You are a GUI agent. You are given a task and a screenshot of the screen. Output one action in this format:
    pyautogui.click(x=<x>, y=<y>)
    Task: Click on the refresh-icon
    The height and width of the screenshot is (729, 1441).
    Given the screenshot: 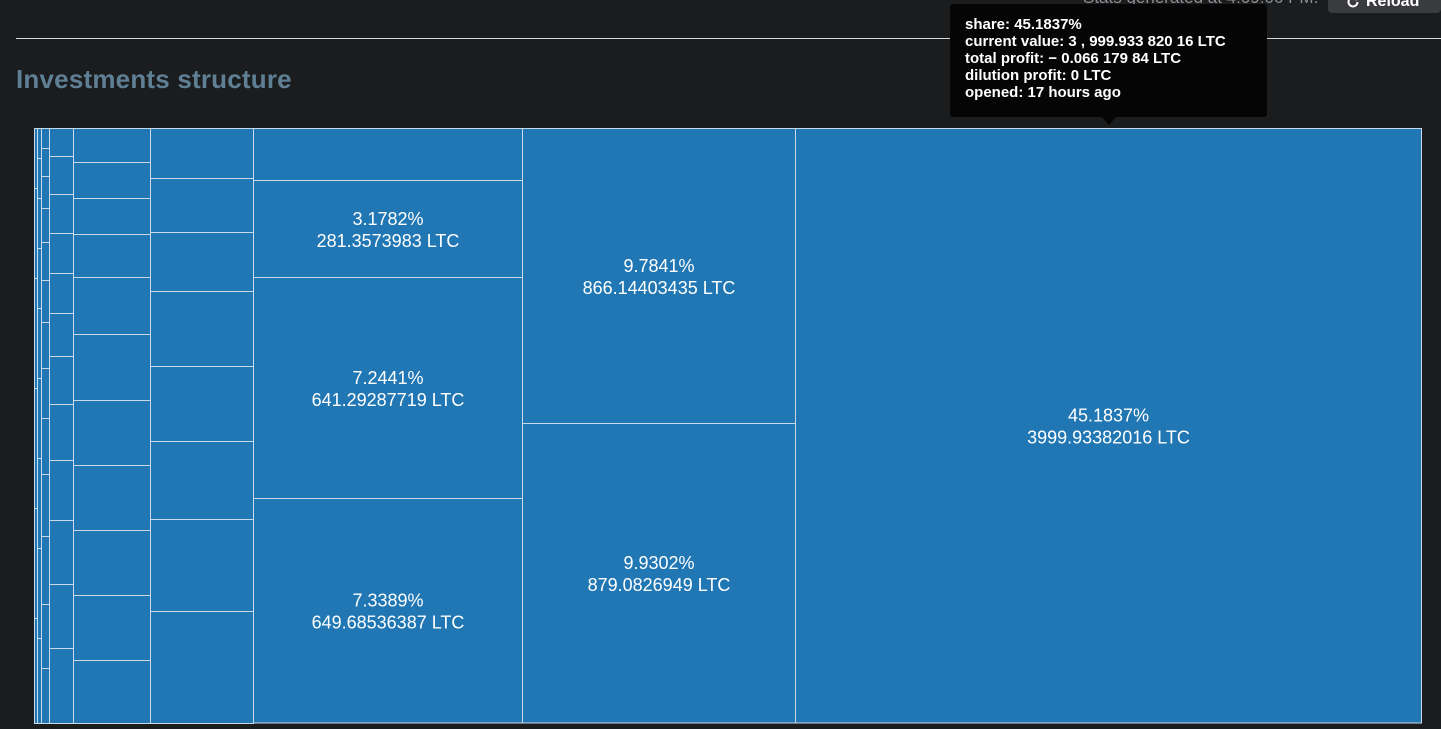 What is the action you would take?
    pyautogui.click(x=1353, y=4)
    